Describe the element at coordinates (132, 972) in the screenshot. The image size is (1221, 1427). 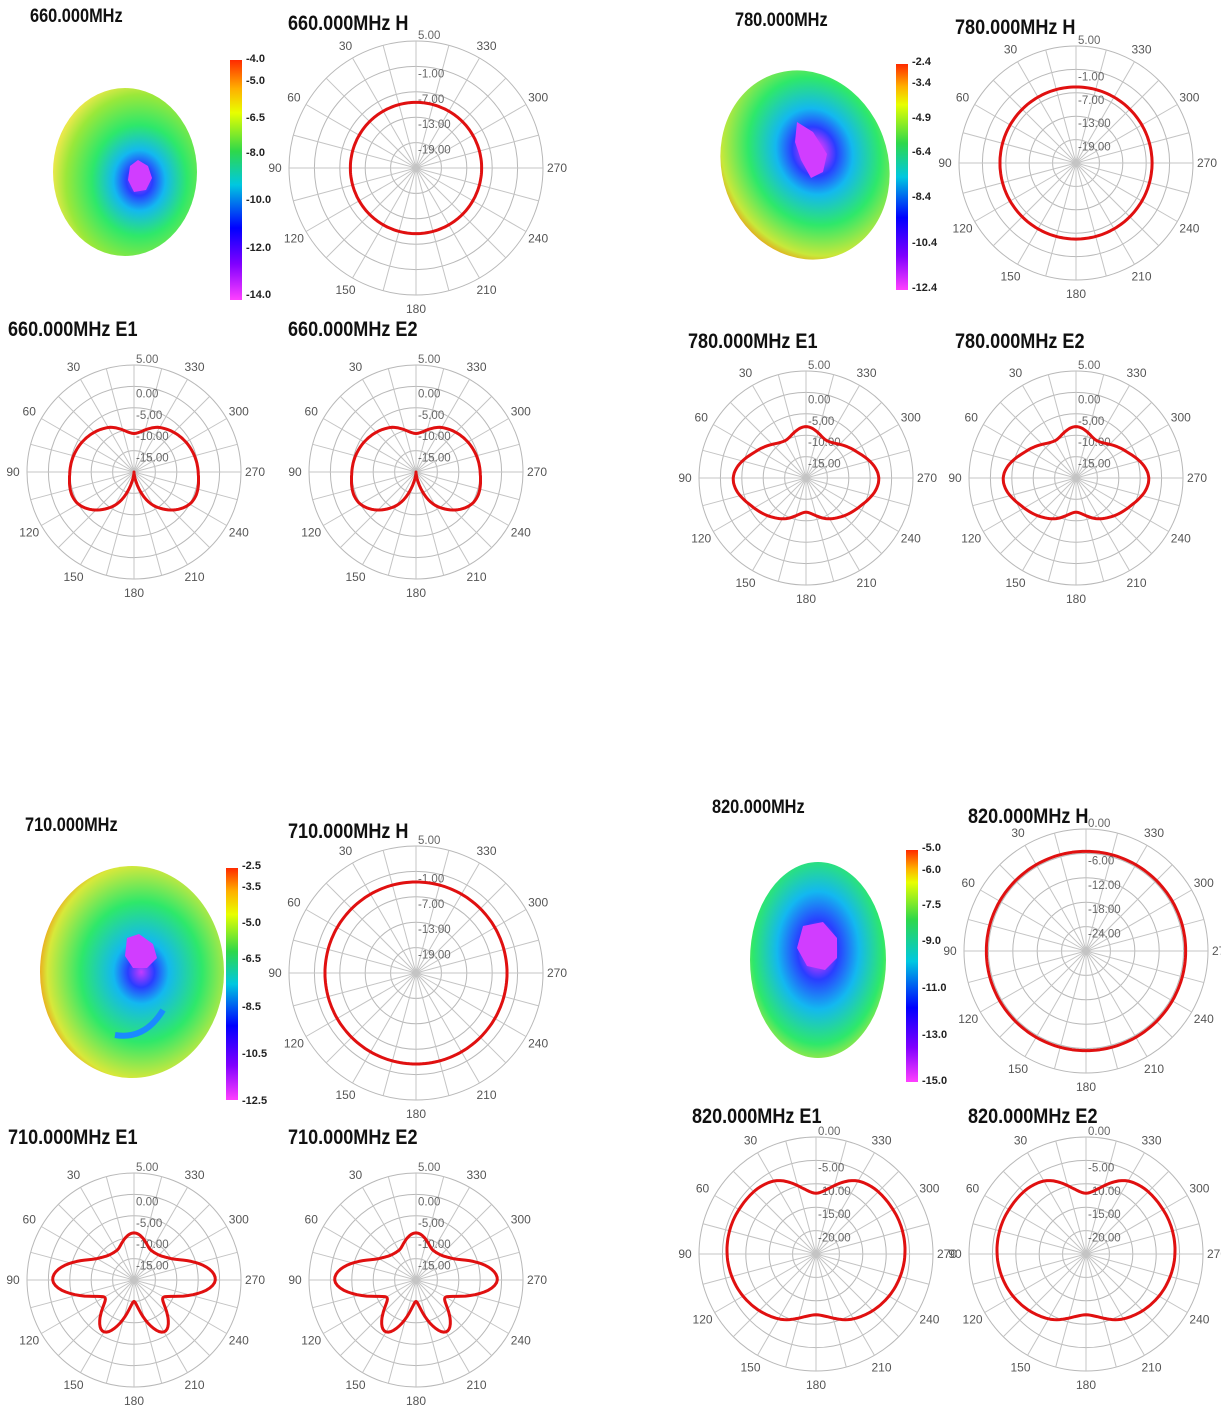
I see `3d-pattern-710` at that location.